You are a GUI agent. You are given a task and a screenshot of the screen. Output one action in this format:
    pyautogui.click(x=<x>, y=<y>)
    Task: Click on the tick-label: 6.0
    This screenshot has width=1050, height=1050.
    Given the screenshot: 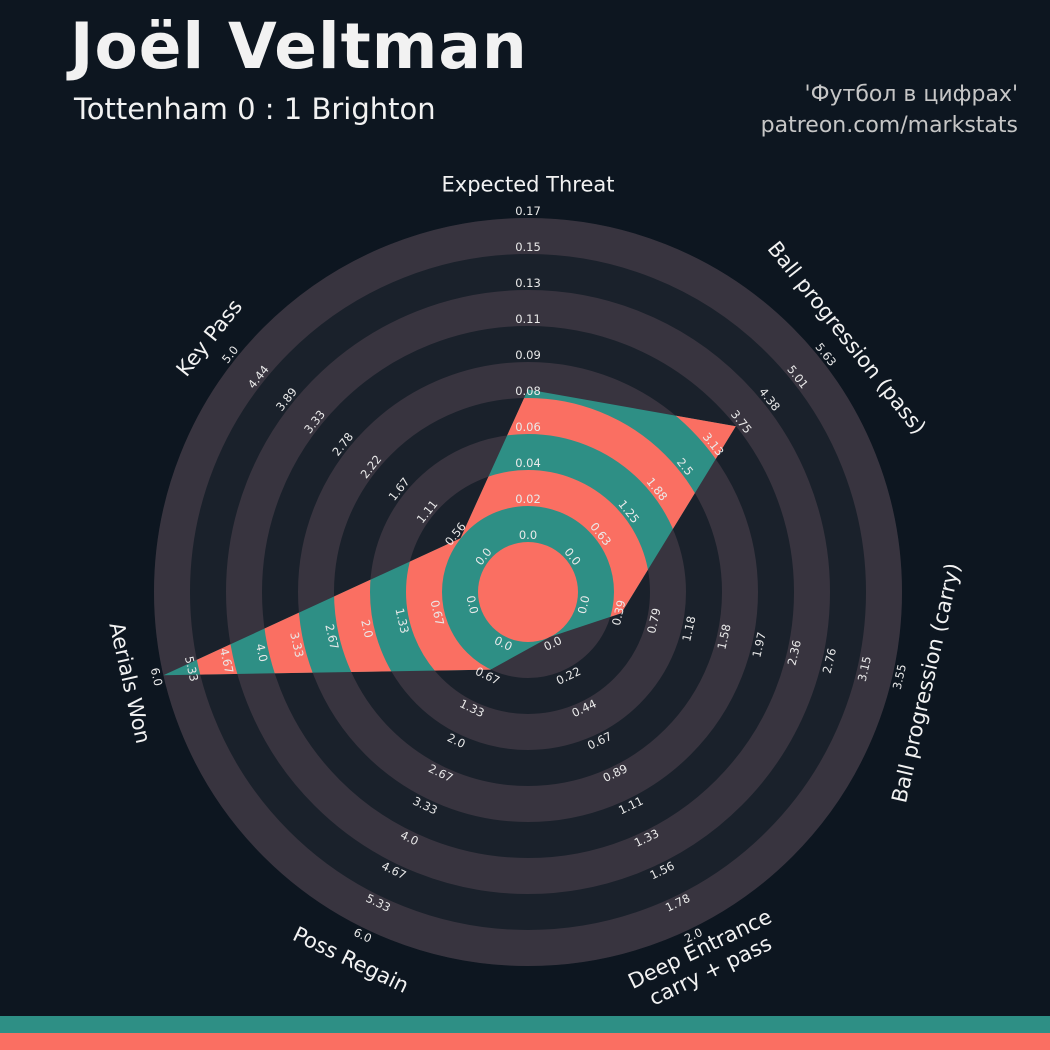 What is the action you would take?
    pyautogui.click(x=157, y=676)
    